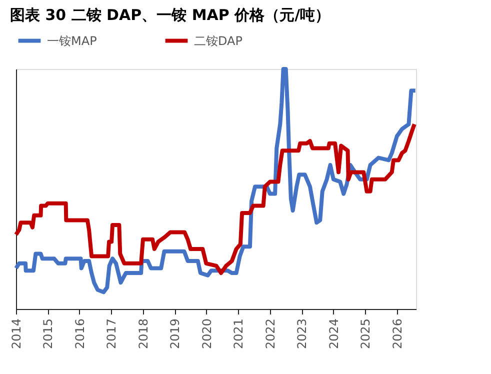 The width and height of the screenshot is (491, 374). Describe the element at coordinates (397, 334) in the screenshot. I see `x-tick-label: 2026` at that location.